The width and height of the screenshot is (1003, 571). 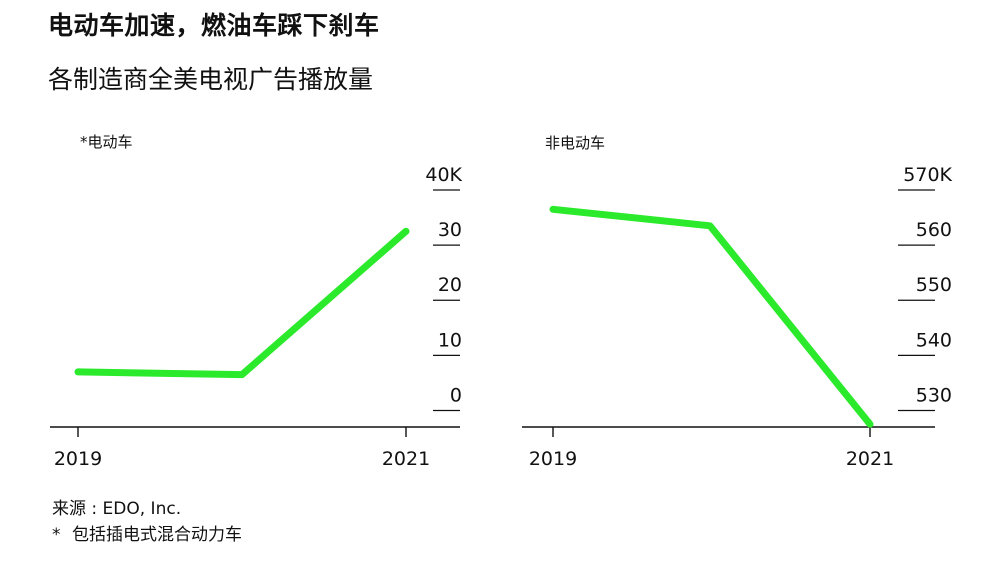 What do you see at coordinates (106, 142) in the screenshot?
I see `ev-chart-label: *电动车` at bounding box center [106, 142].